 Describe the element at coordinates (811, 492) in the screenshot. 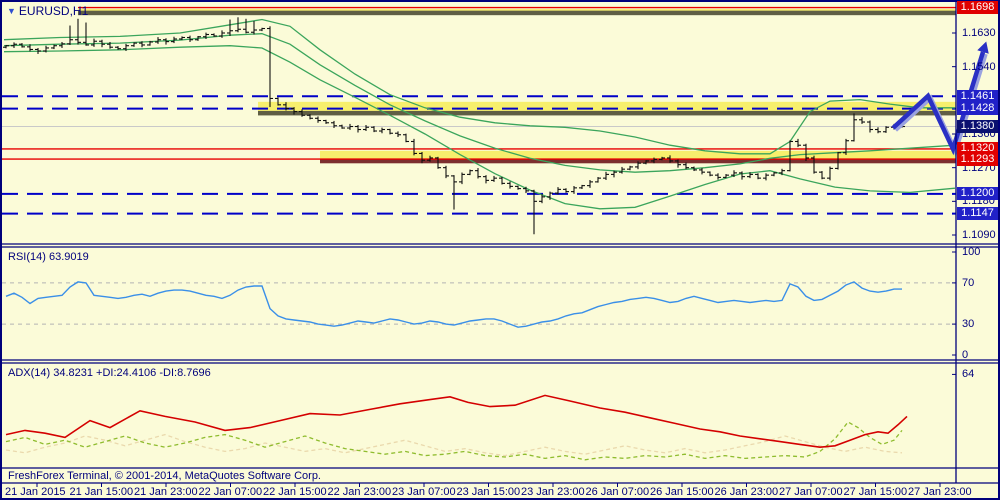

I see `time-label-12: 27 Jan 07:00` at that location.